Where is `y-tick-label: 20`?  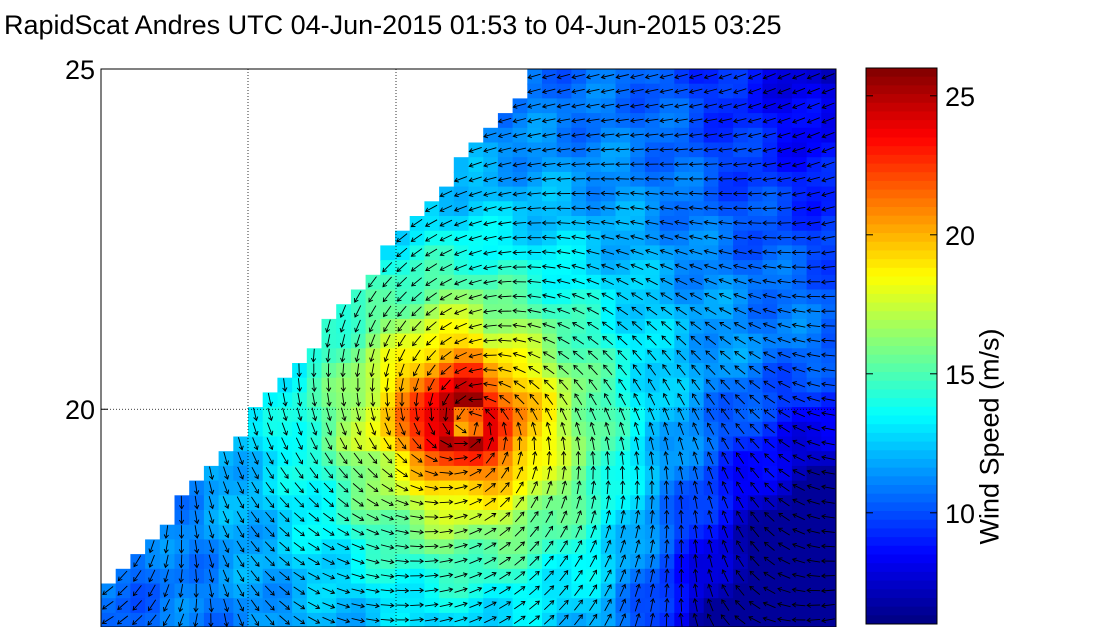 y-tick-label: 20 is located at coordinates (80, 410).